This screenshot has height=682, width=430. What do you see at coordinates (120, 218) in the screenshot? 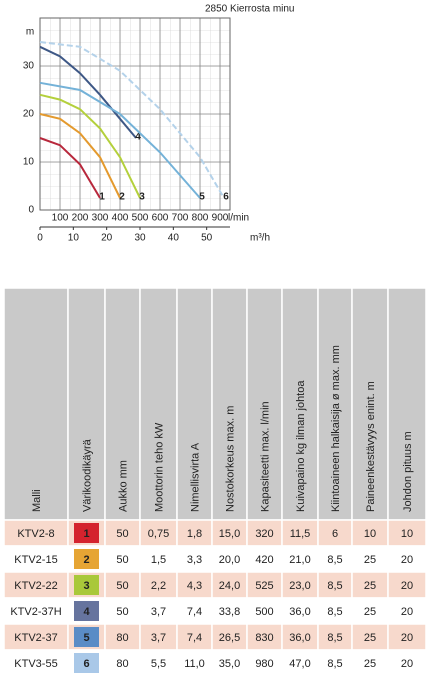
I see `x-tick-label: 400` at bounding box center [120, 218].